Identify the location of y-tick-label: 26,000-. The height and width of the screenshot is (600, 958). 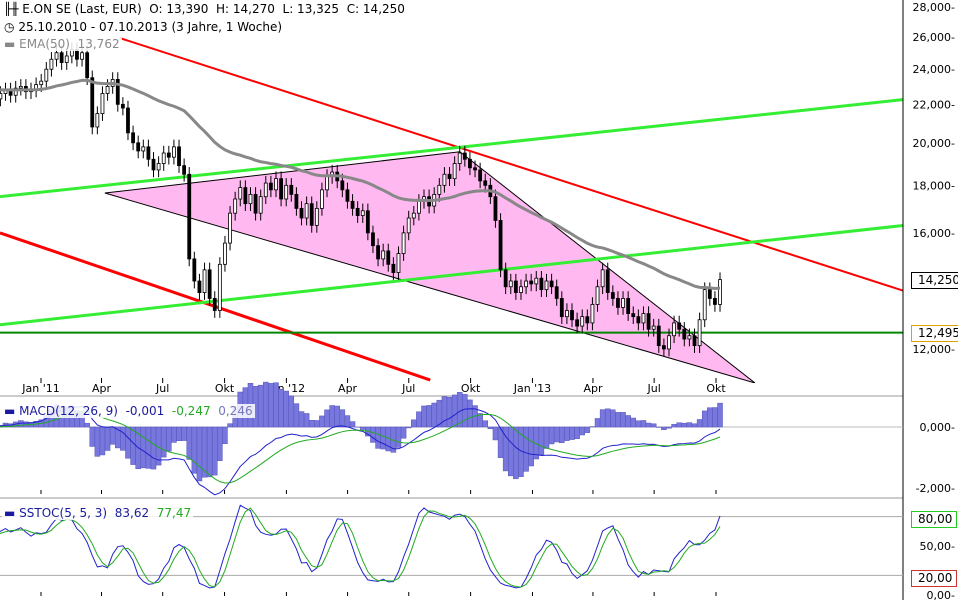
(934, 37).